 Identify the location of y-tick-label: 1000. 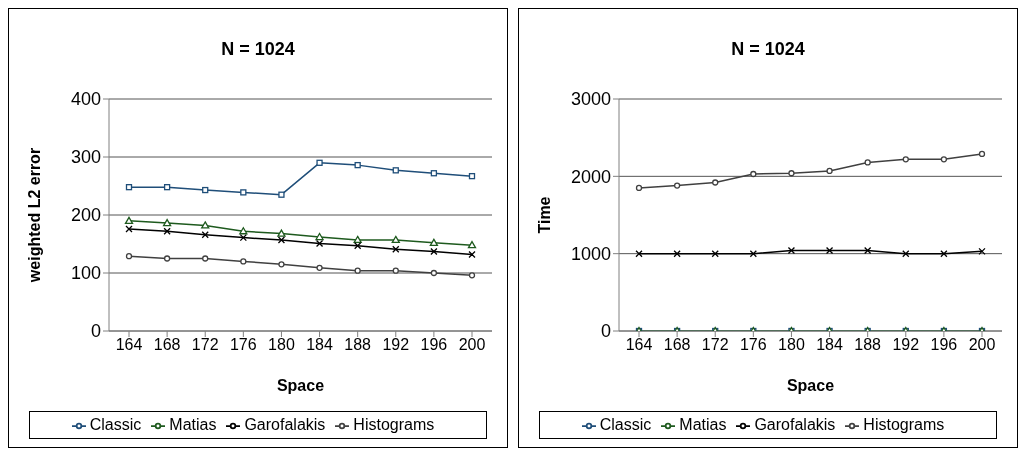
(590, 254).